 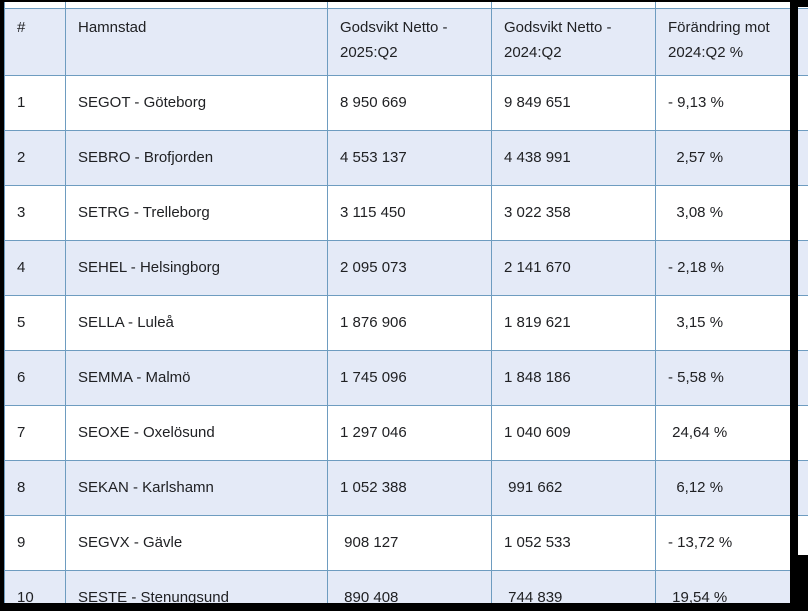 What do you see at coordinates (731, 102) in the screenshot?
I see `change-cell: - 9,13 %` at bounding box center [731, 102].